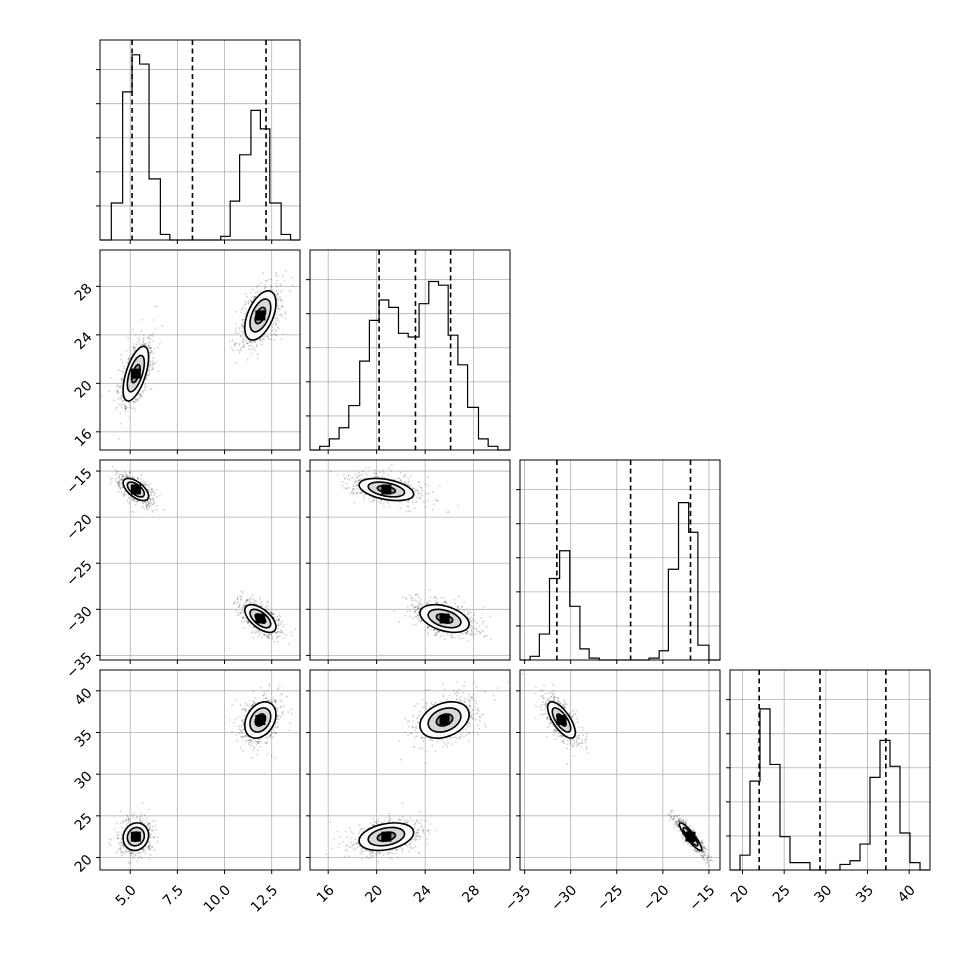 Image resolution: width=970 pixels, height=970 pixels. I want to click on density-peak, so click(135, 373).